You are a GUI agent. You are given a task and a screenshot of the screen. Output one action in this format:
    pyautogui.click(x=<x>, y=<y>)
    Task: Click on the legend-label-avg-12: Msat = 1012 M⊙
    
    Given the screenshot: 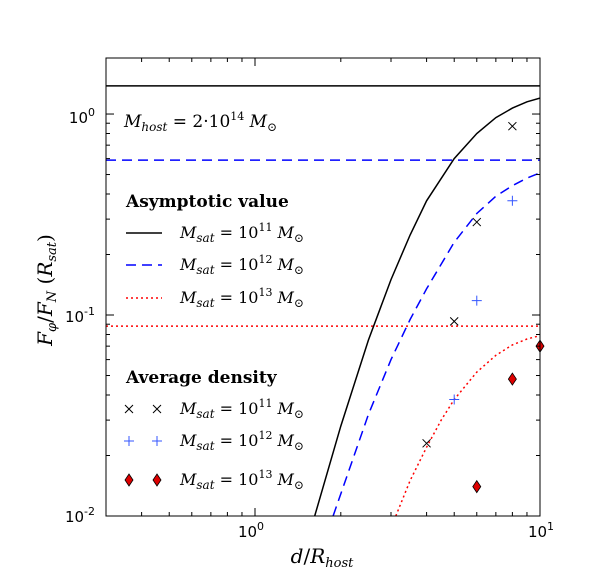 What is the action you would take?
    pyautogui.click(x=241, y=441)
    